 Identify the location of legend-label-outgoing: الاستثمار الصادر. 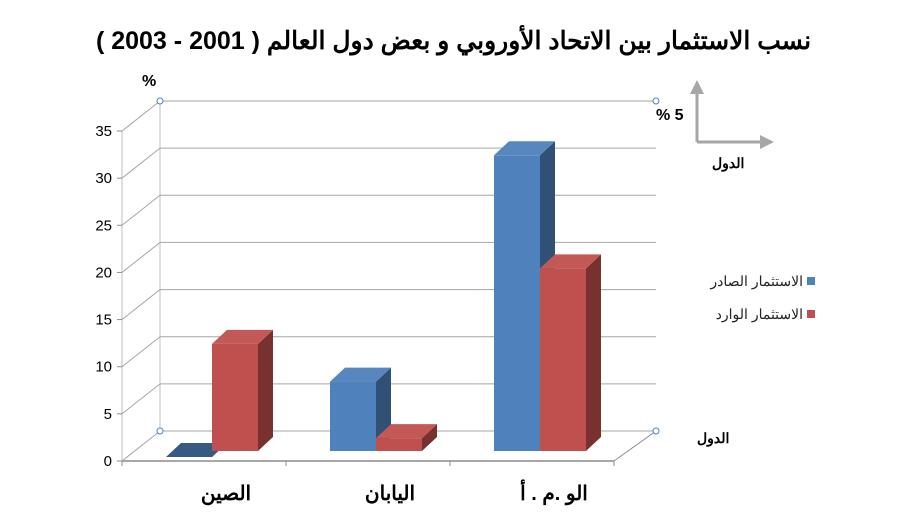
(756, 281).